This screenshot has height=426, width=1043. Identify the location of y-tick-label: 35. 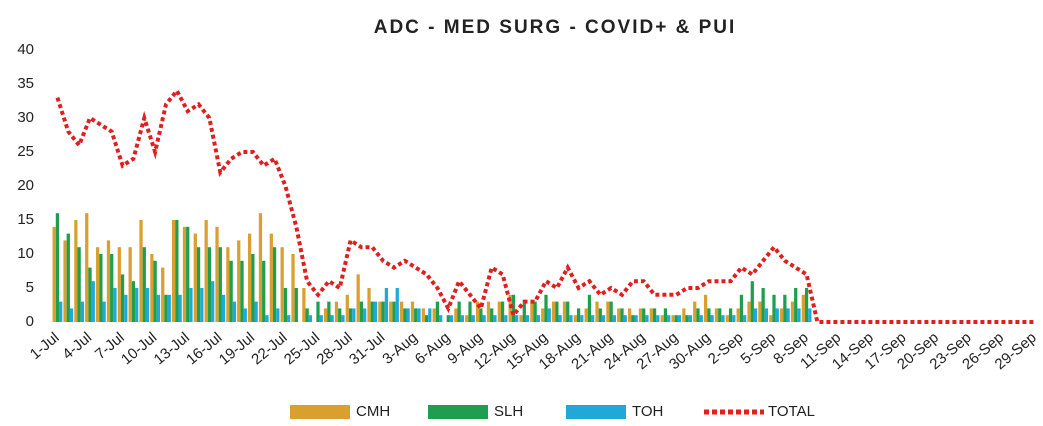
(25, 83).